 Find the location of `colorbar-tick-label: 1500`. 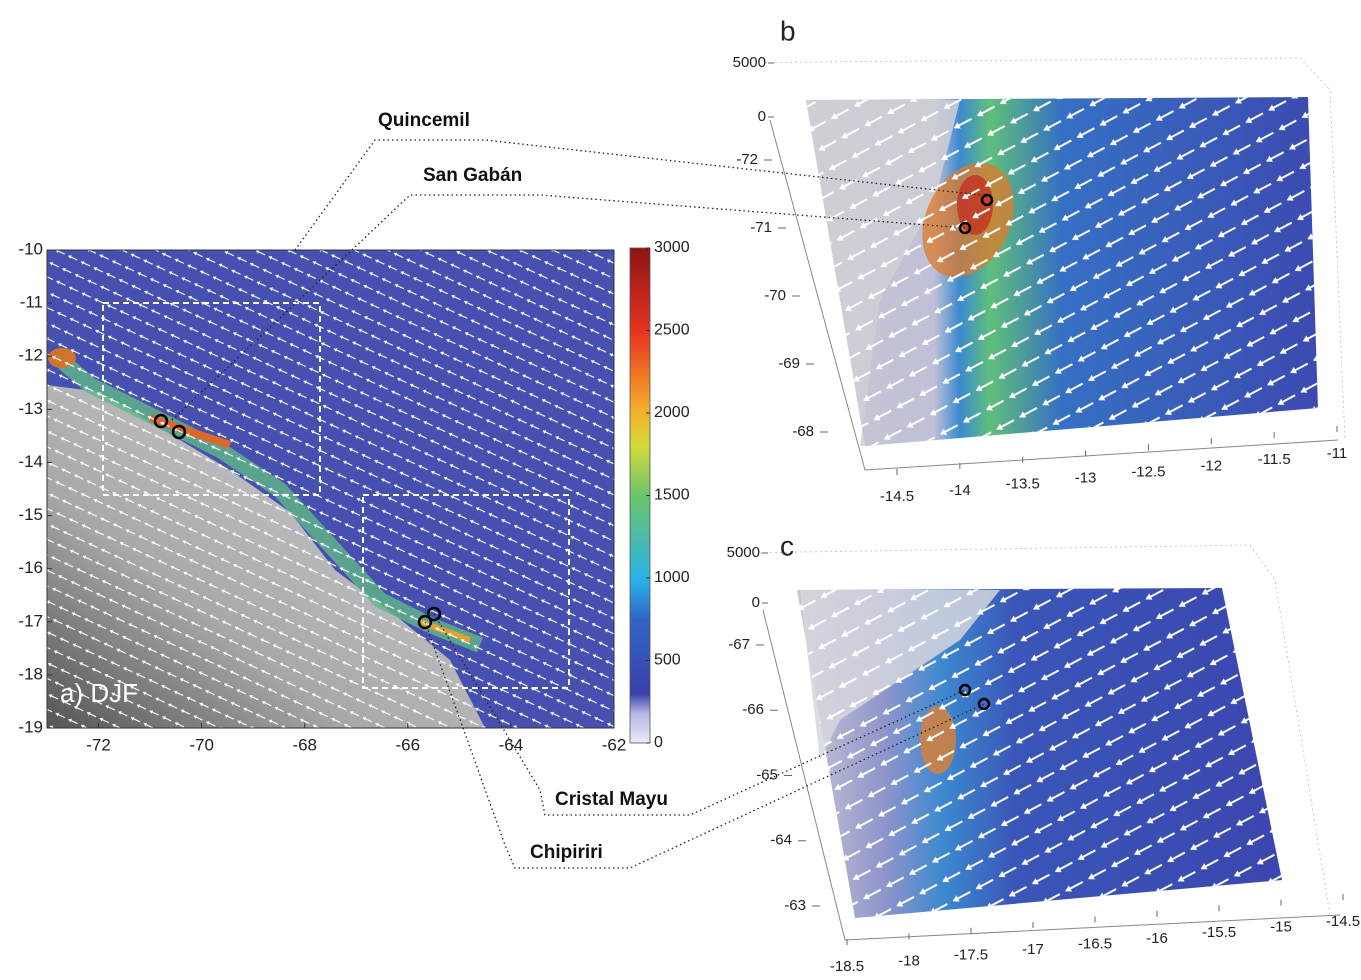

colorbar-tick-label: 1500 is located at coordinates (672, 495).